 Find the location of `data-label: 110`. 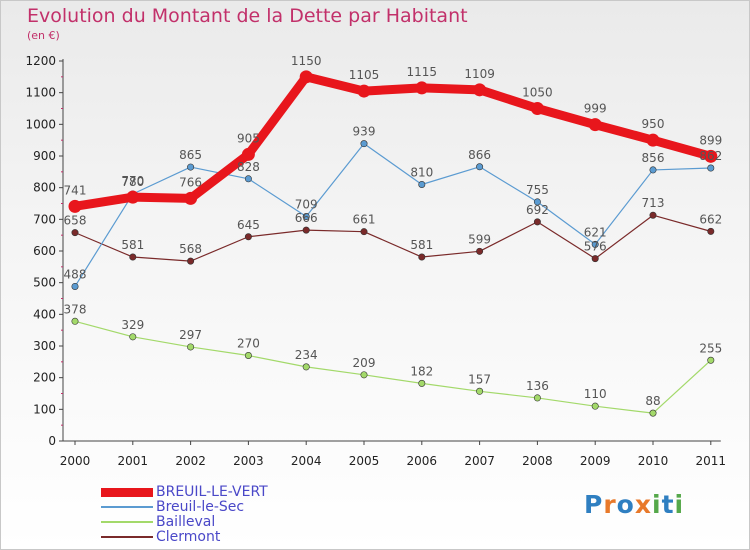

data-label: 110 is located at coordinates (595, 394).